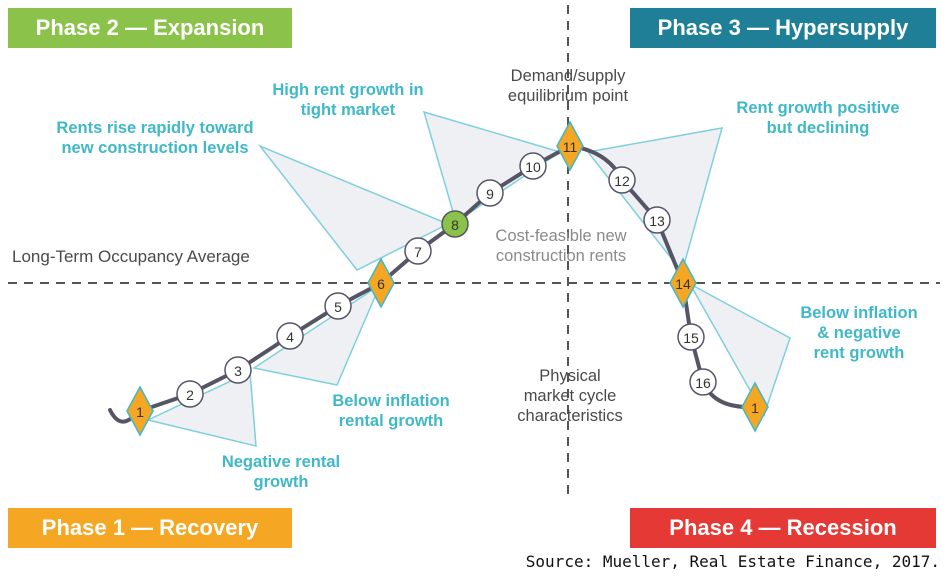 Image resolution: width=950 pixels, height=579 pixels. I want to click on cycle-point-2: 2, so click(190, 394).